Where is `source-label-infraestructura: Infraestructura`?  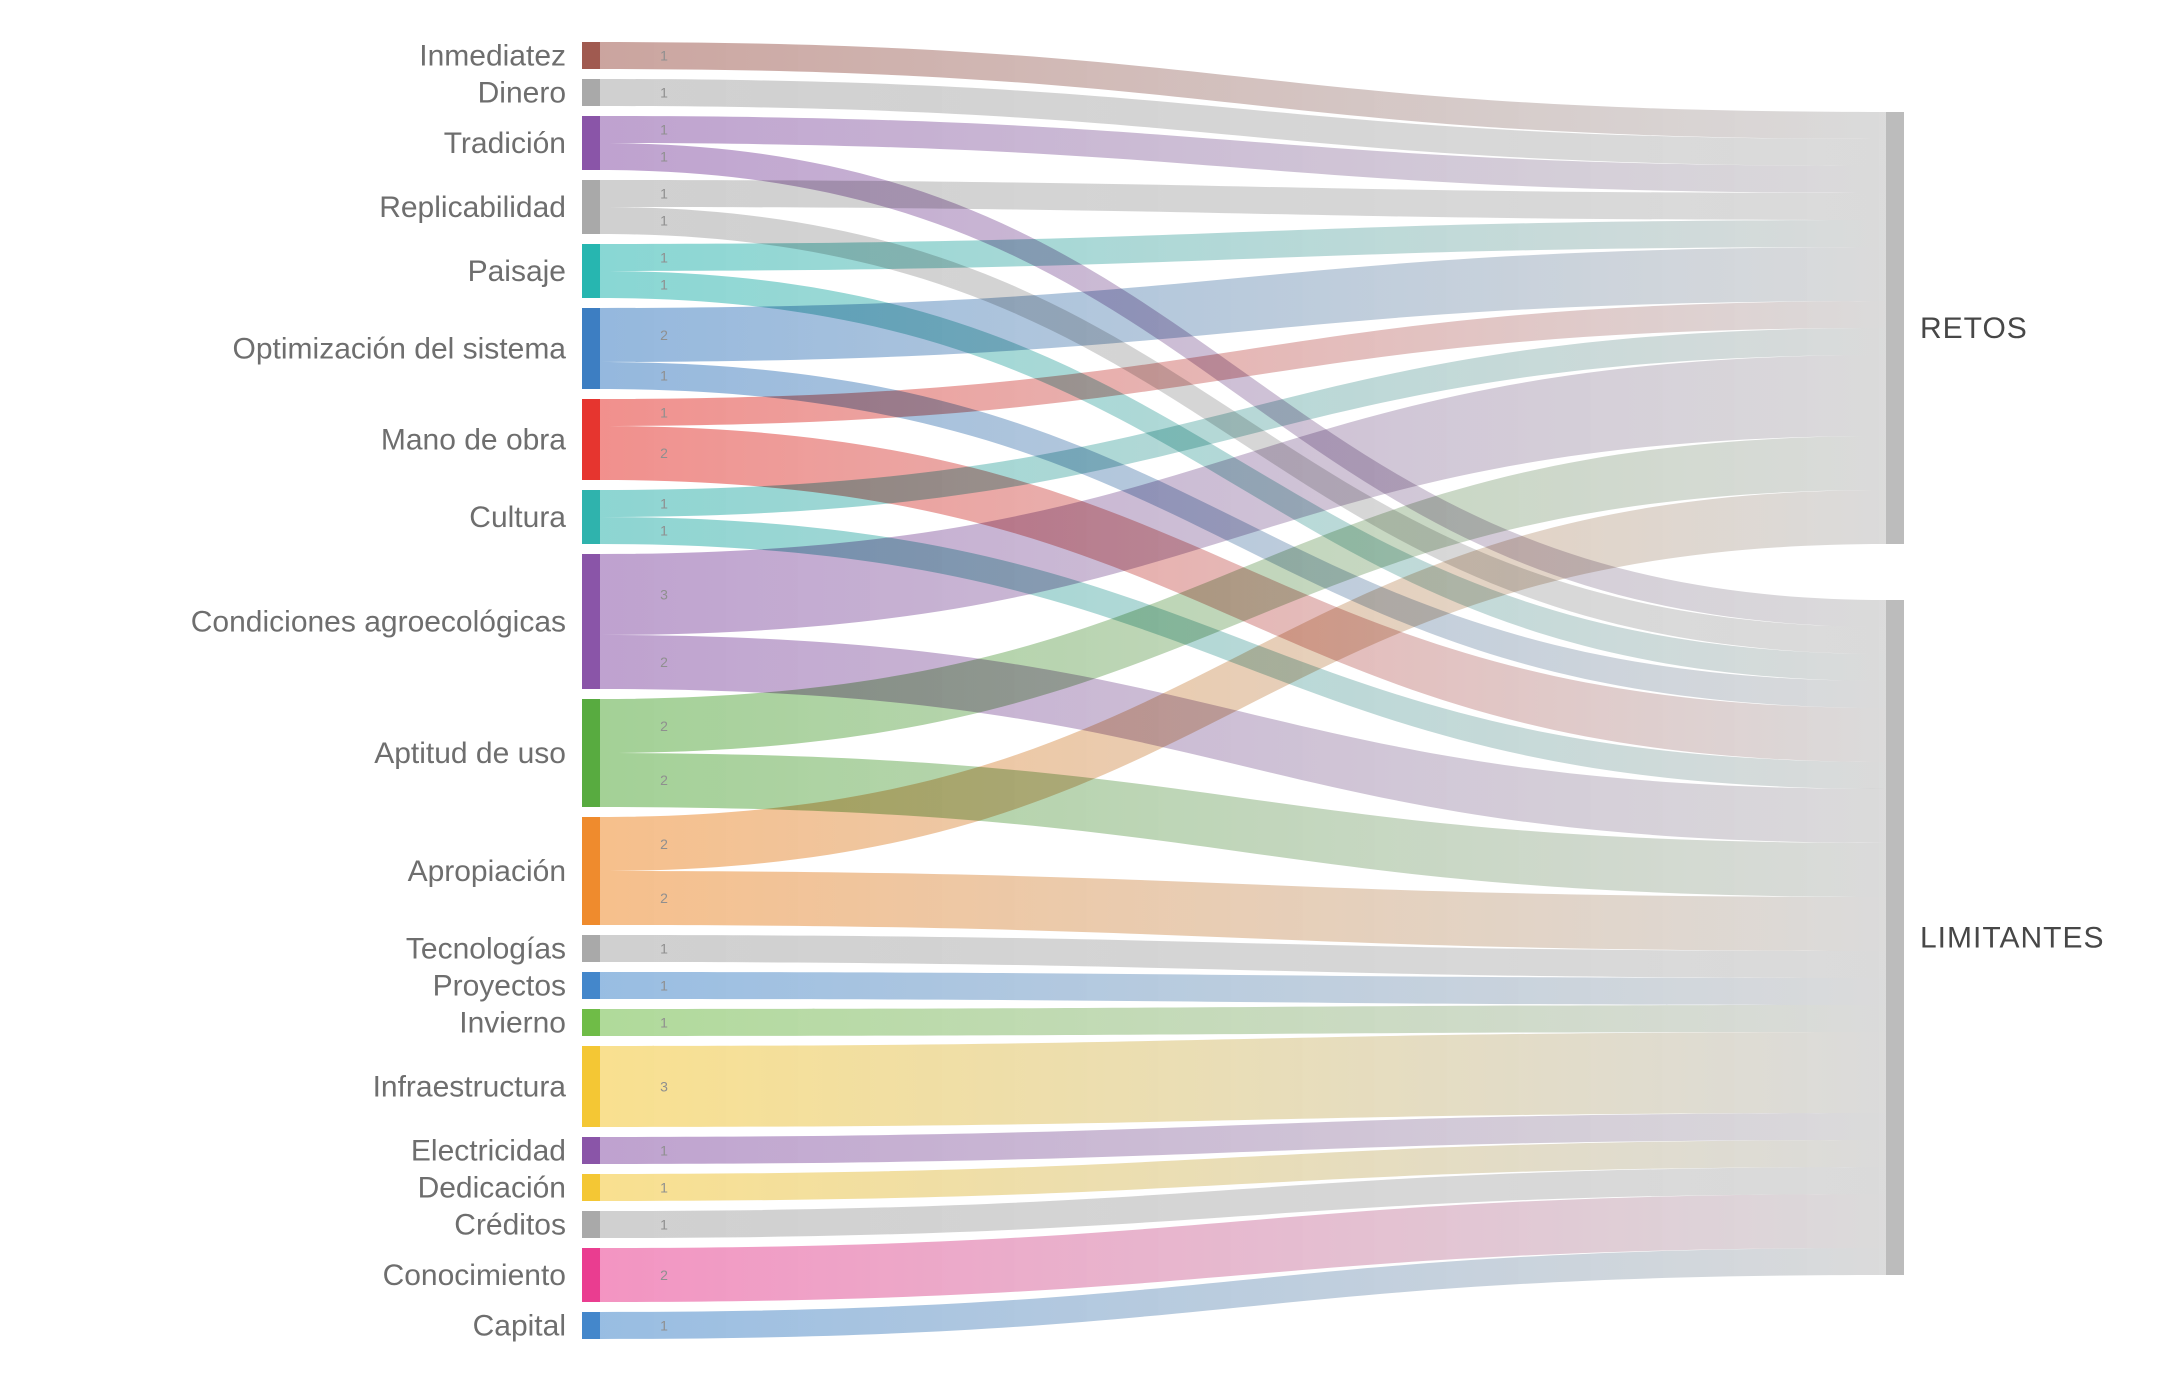
source-label-infraestructura: Infraestructura is located at coordinates (470, 1087).